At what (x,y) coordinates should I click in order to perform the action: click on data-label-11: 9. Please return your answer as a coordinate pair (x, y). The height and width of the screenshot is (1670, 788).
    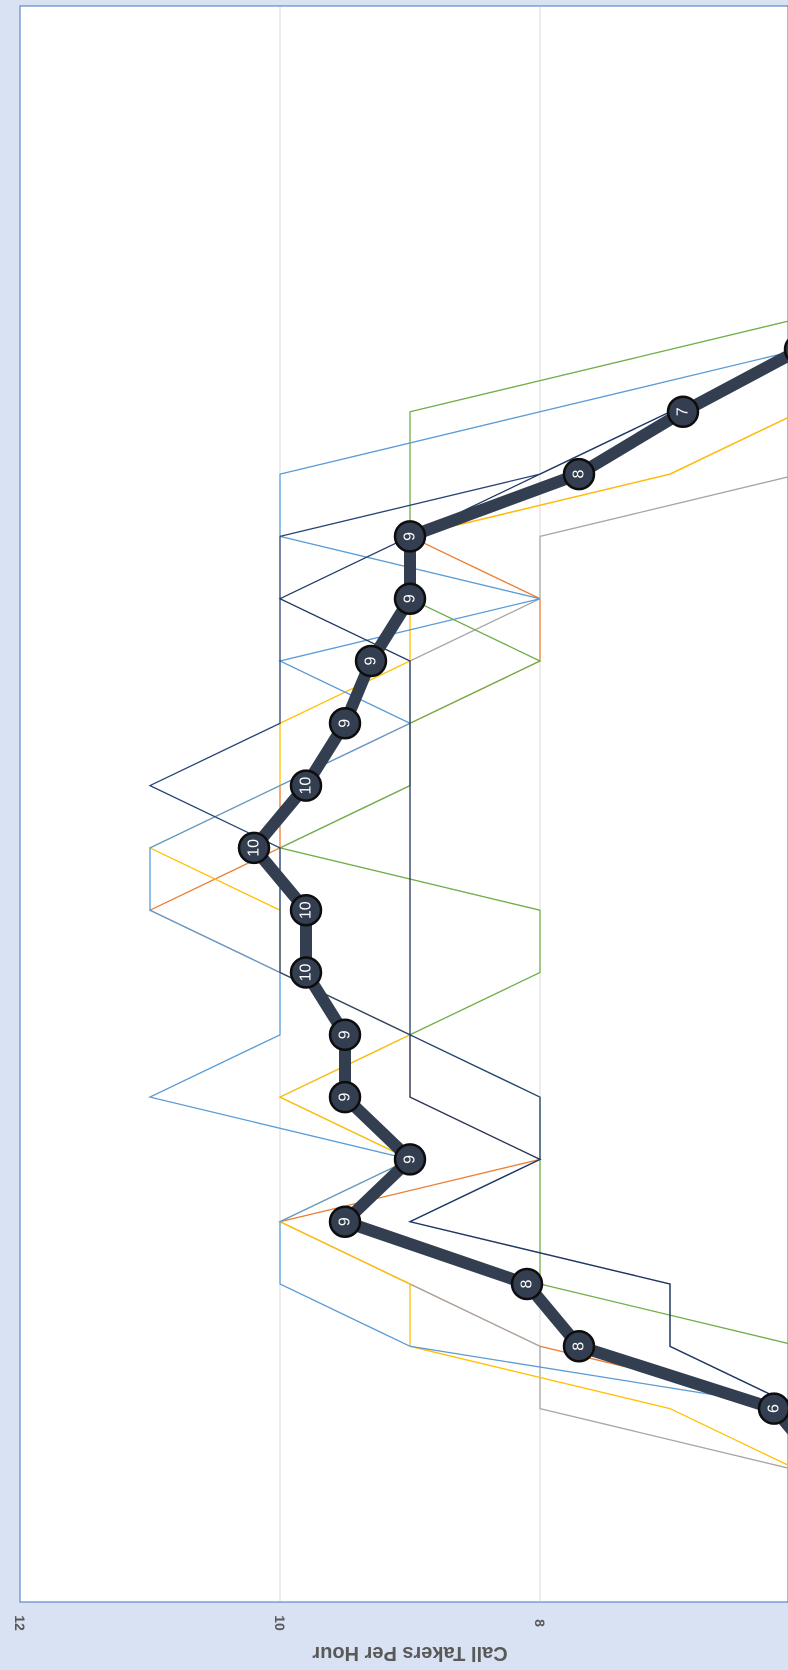
    Looking at the image, I should click on (371, 660).